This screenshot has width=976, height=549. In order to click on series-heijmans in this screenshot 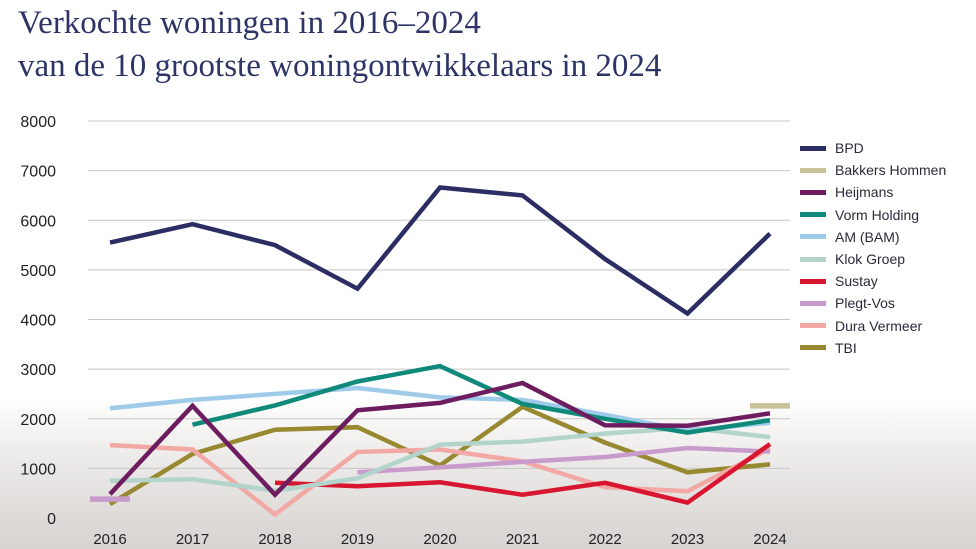, I will do `click(439, 439)`.